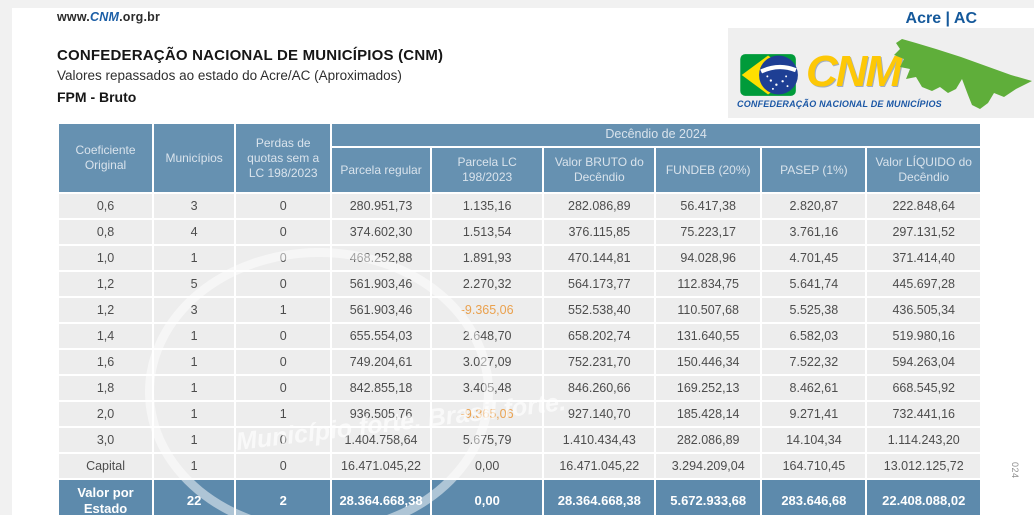 This screenshot has width=1034, height=515. Describe the element at coordinates (105, 440) in the screenshot. I see `table-cell: 3,0` at that location.